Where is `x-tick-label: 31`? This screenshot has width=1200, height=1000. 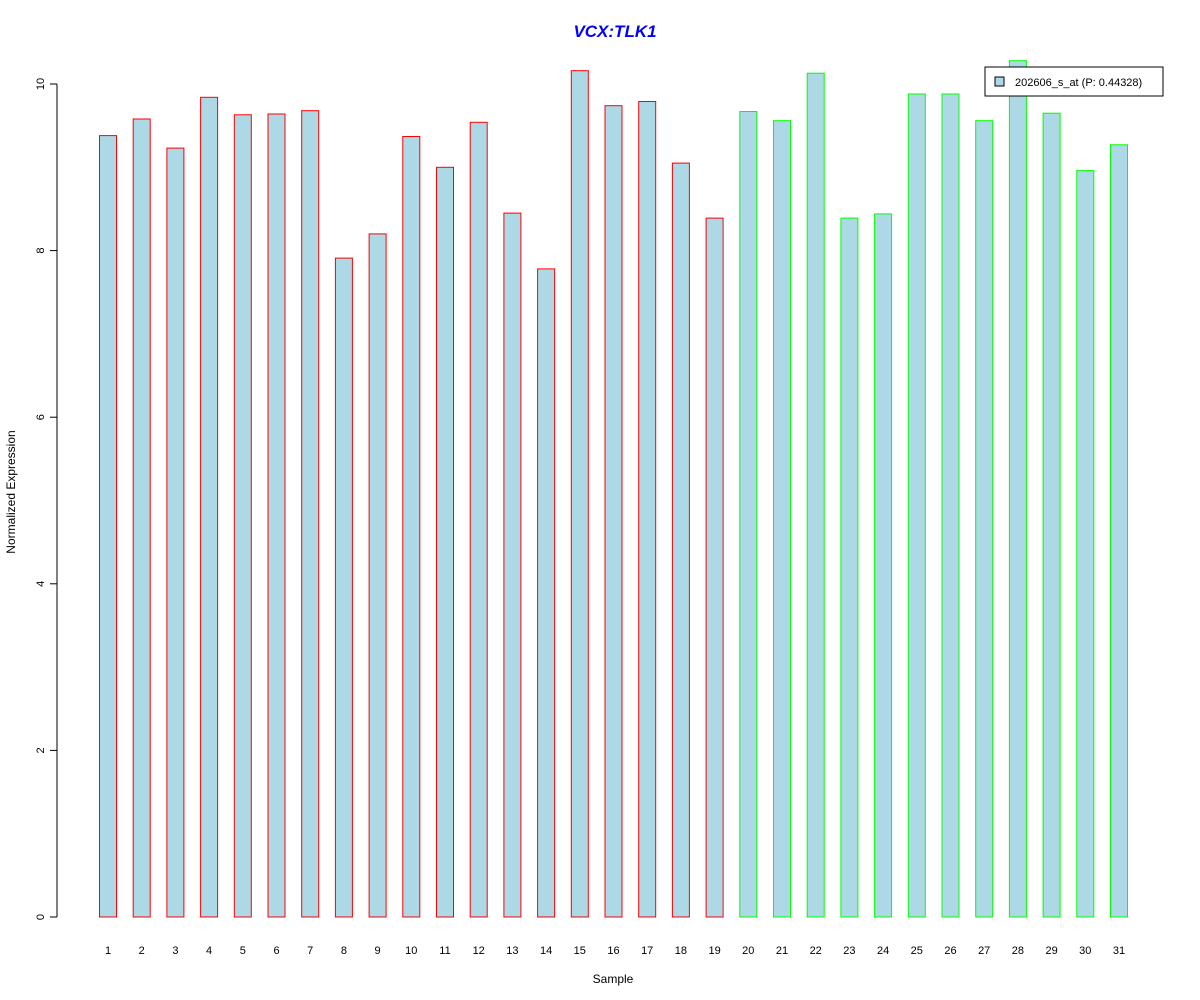
x-tick-label: 31 is located at coordinates (1119, 951).